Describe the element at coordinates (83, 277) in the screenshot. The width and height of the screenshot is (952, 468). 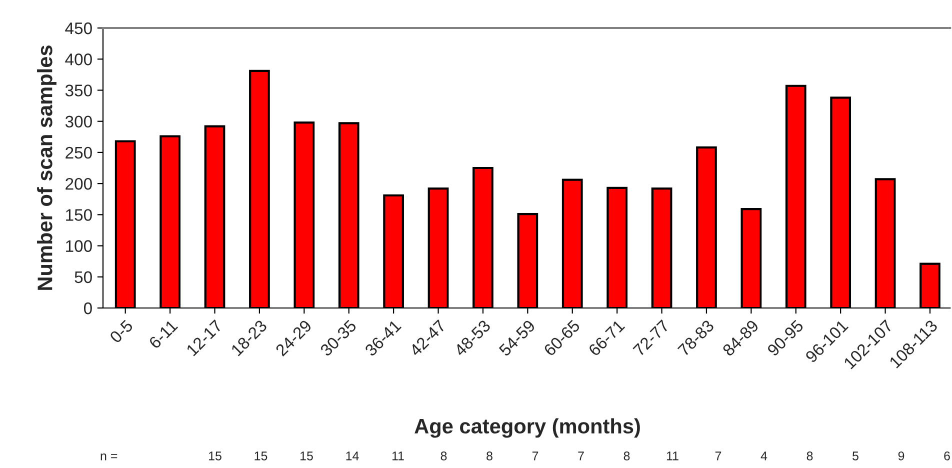
I see `y-tick-label: 50` at that location.